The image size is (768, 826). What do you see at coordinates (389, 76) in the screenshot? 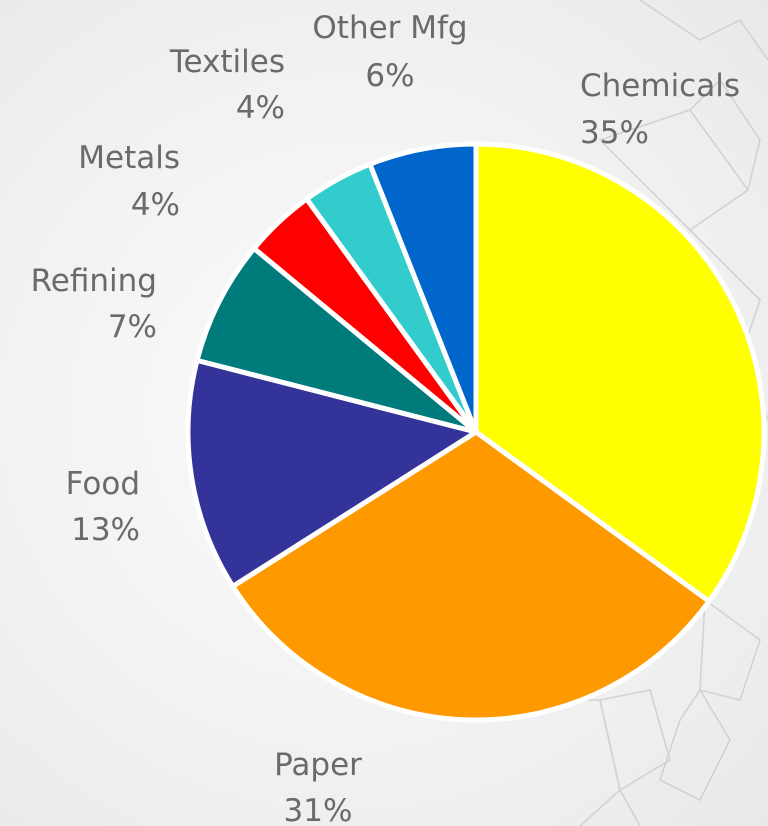
I see `slice-value-label-other-mfg: 6%` at bounding box center [389, 76].